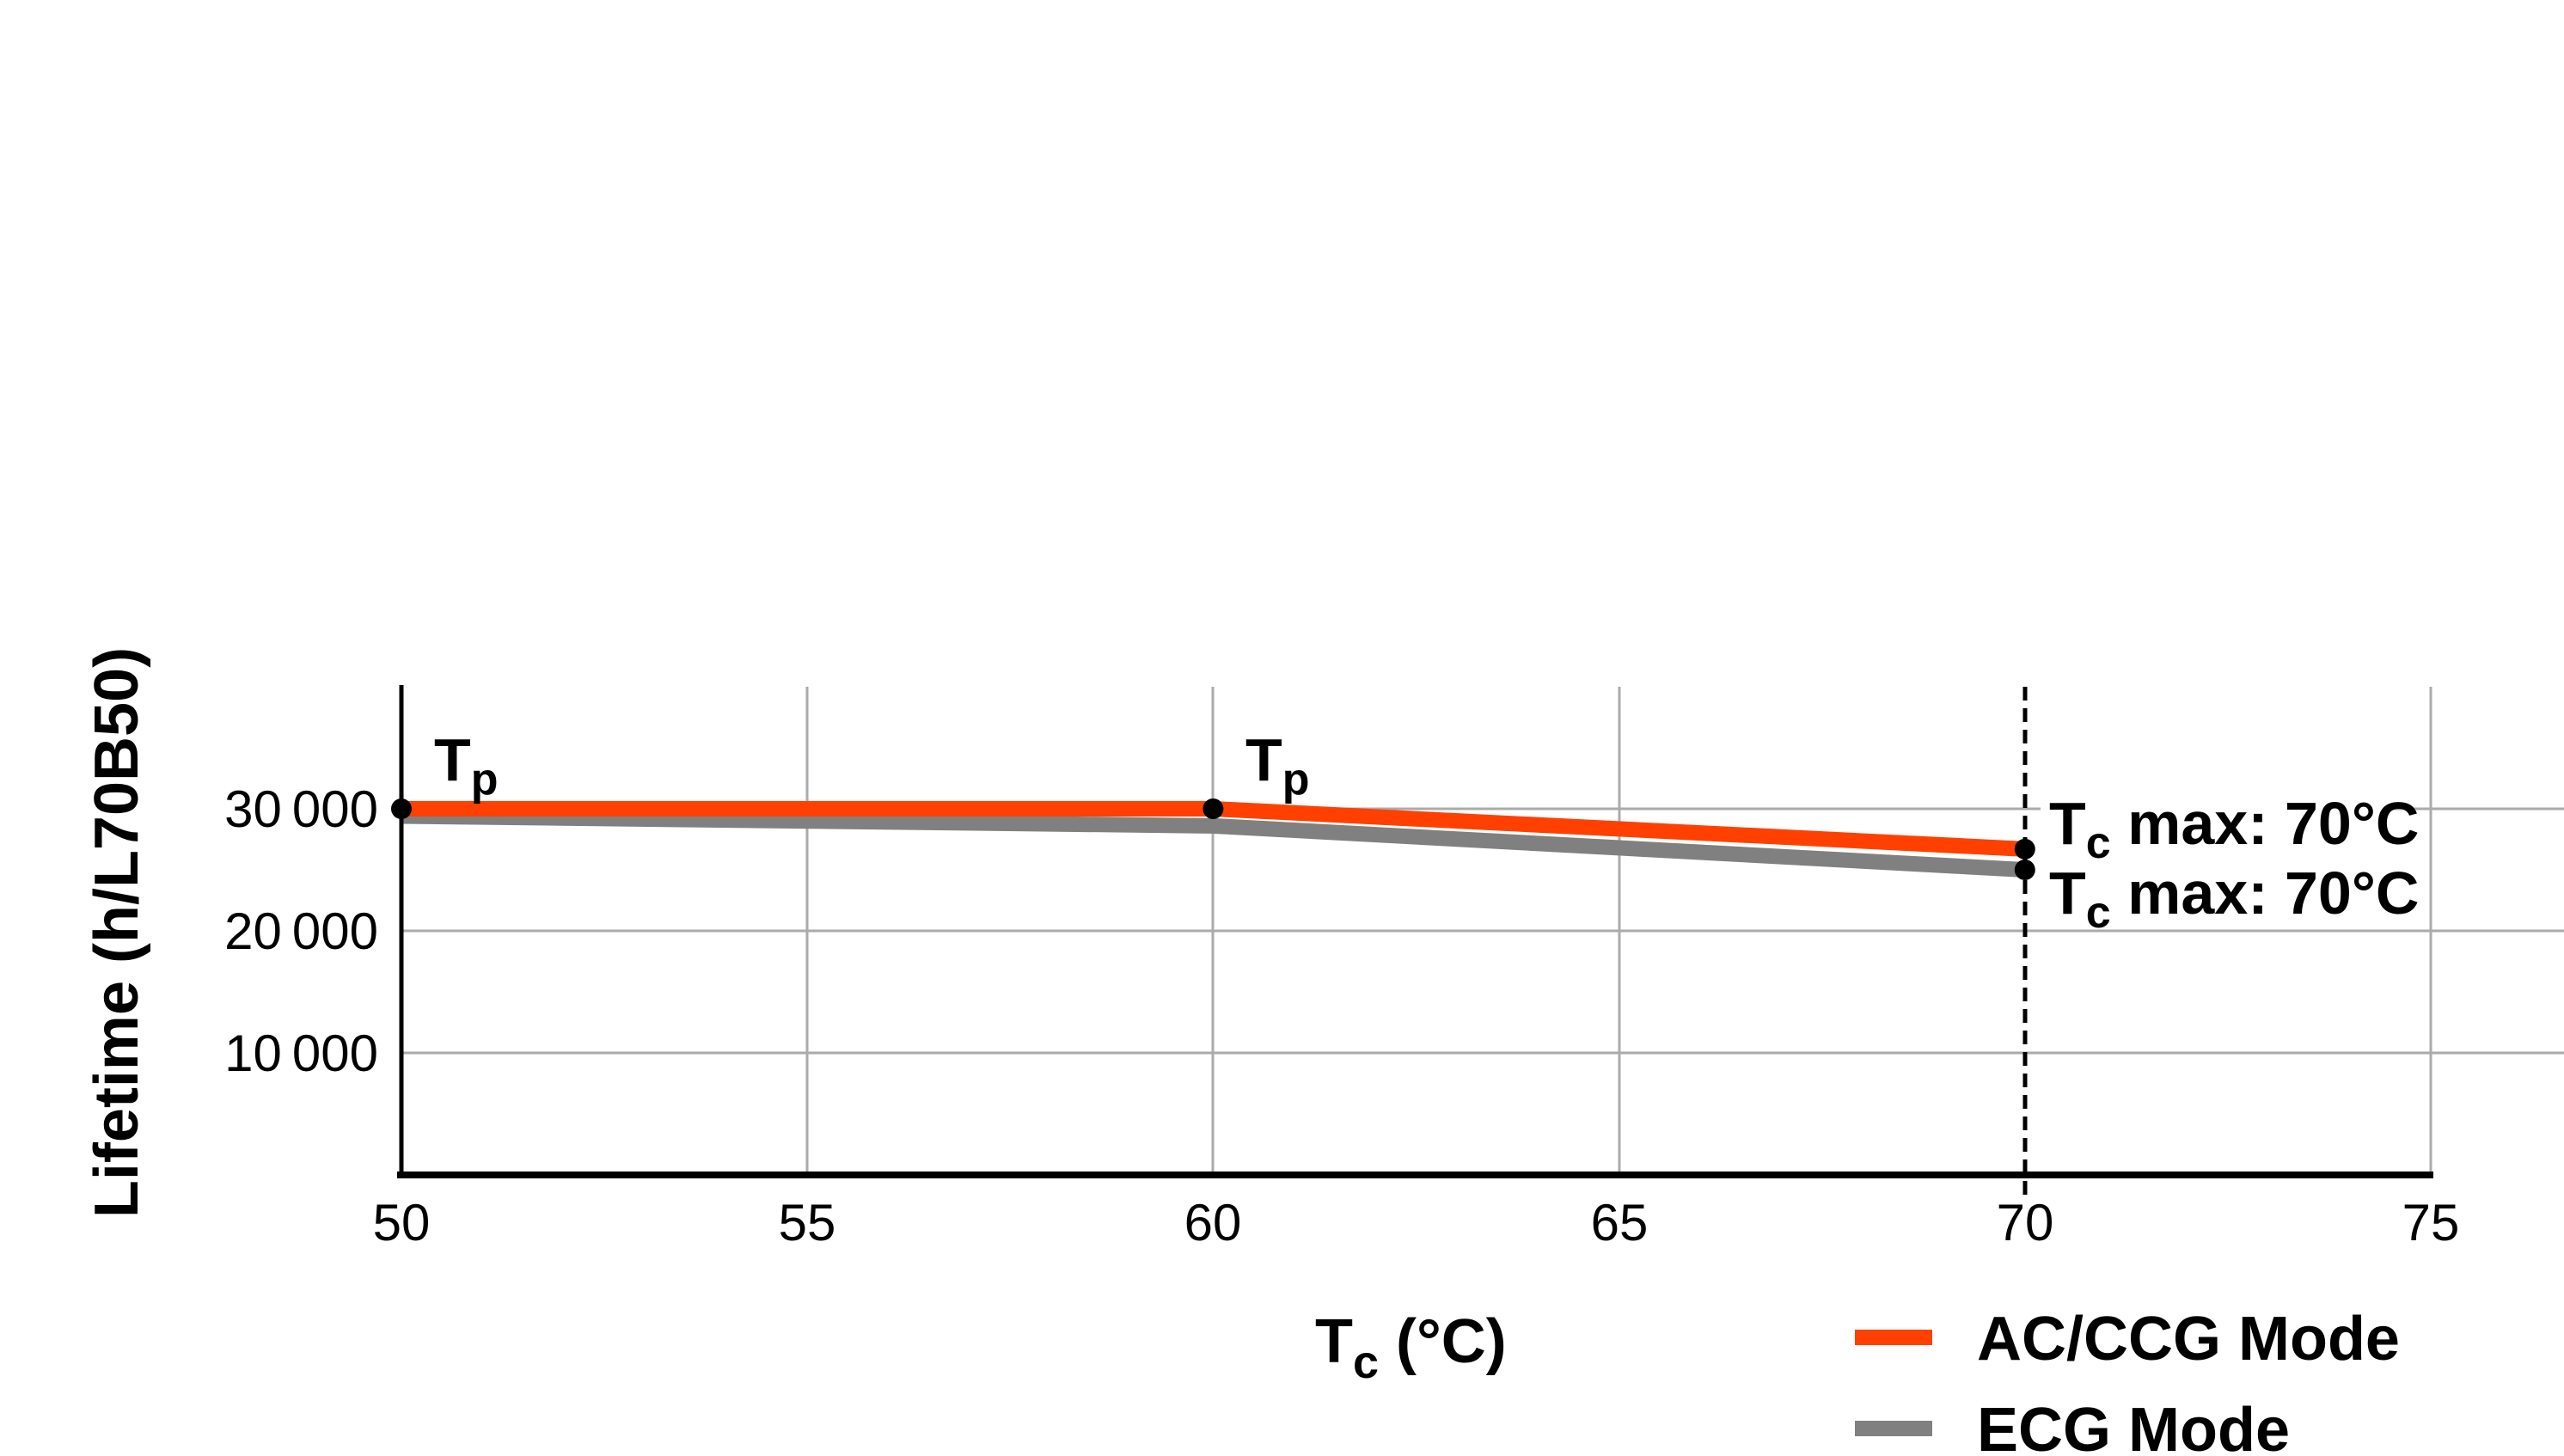  What do you see at coordinates (2431, 1223) in the screenshot?
I see `x-tick-75: 75` at bounding box center [2431, 1223].